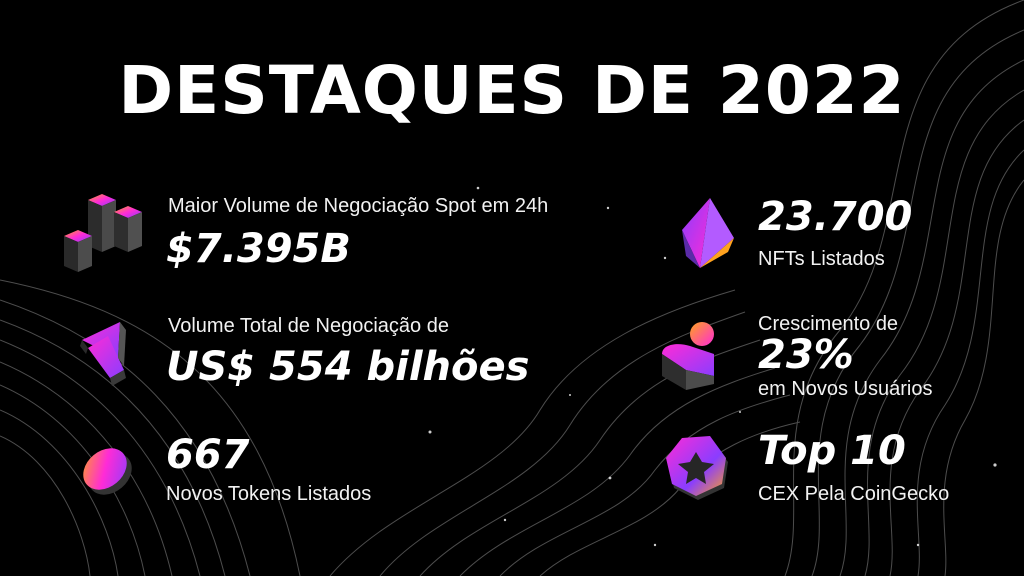 The height and width of the screenshot is (576, 1024). What do you see at coordinates (821, 259) in the screenshot?
I see `nfts-label: NFTs Listados` at bounding box center [821, 259].